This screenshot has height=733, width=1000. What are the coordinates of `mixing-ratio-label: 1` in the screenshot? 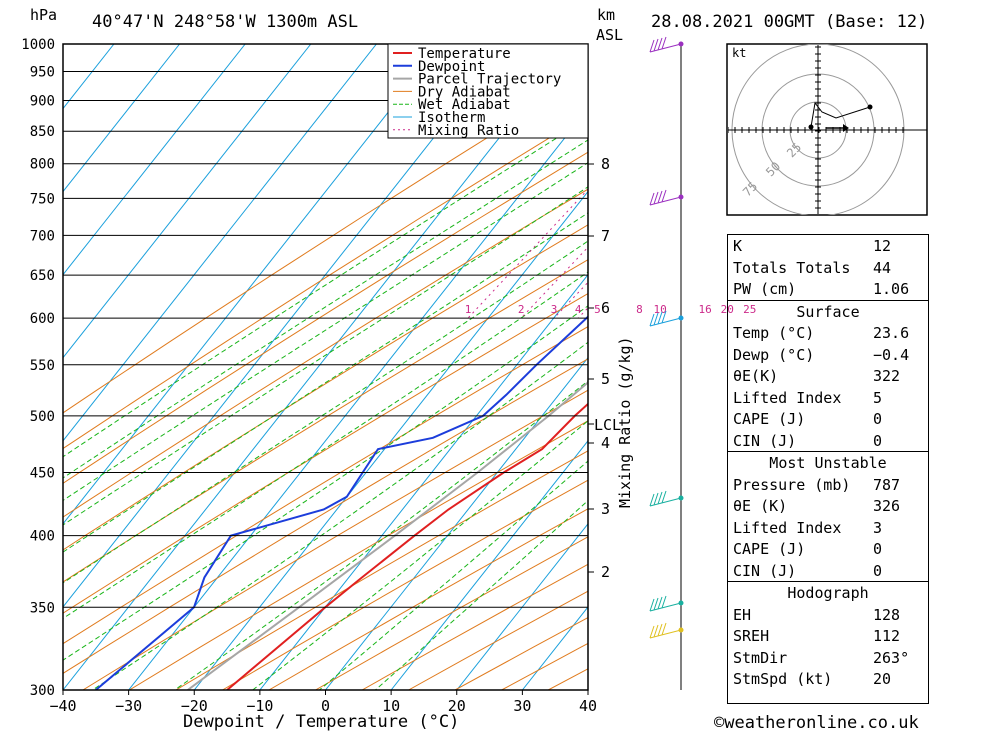 It's located at (468, 309).